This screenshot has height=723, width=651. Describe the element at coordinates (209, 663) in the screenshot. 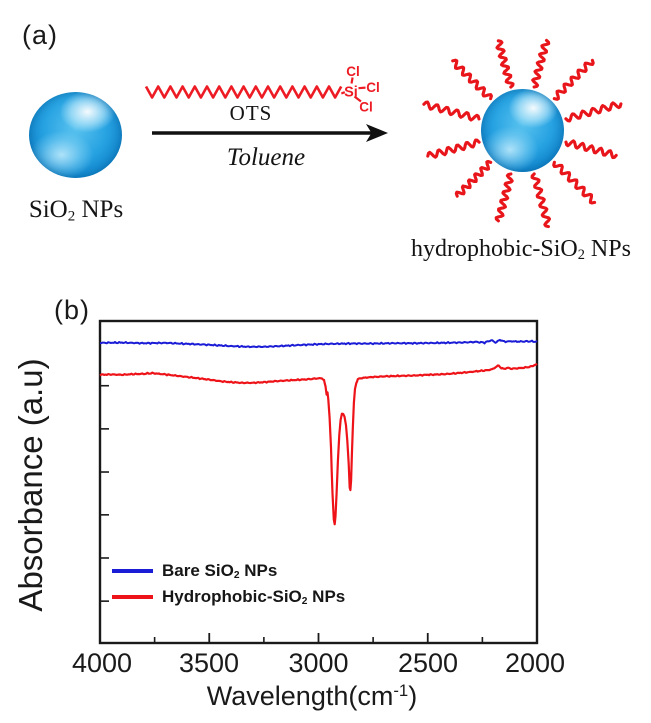

I see `x-tick-label-3500: 3500` at that location.